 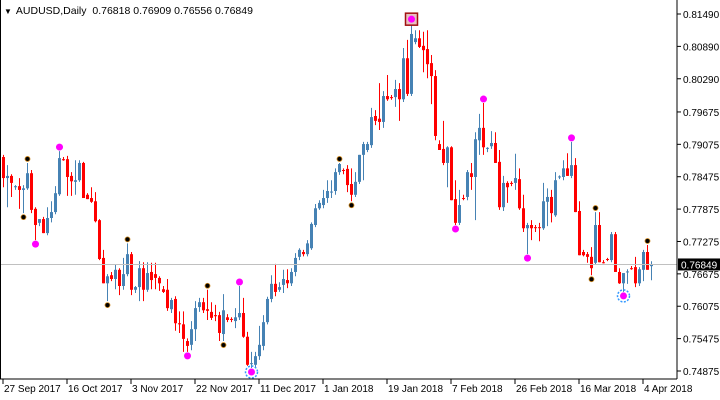 I want to click on time-tick-label: 1 Jan 2018, so click(x=349, y=389).